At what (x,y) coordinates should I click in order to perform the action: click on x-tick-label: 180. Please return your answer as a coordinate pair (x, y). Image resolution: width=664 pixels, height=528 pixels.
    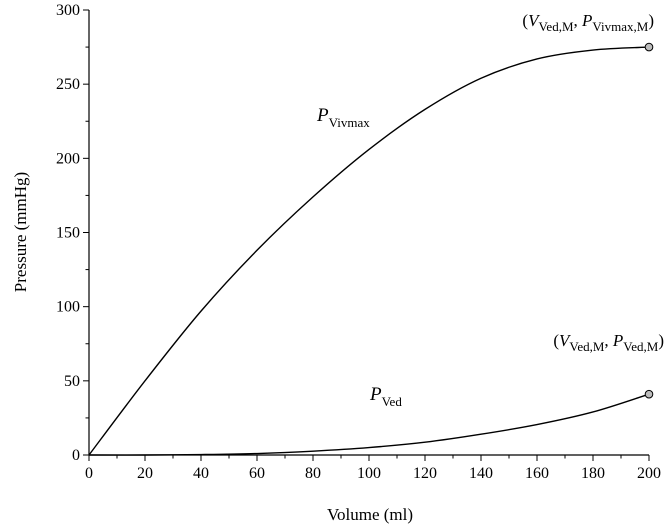
    Looking at the image, I should click on (593, 473).